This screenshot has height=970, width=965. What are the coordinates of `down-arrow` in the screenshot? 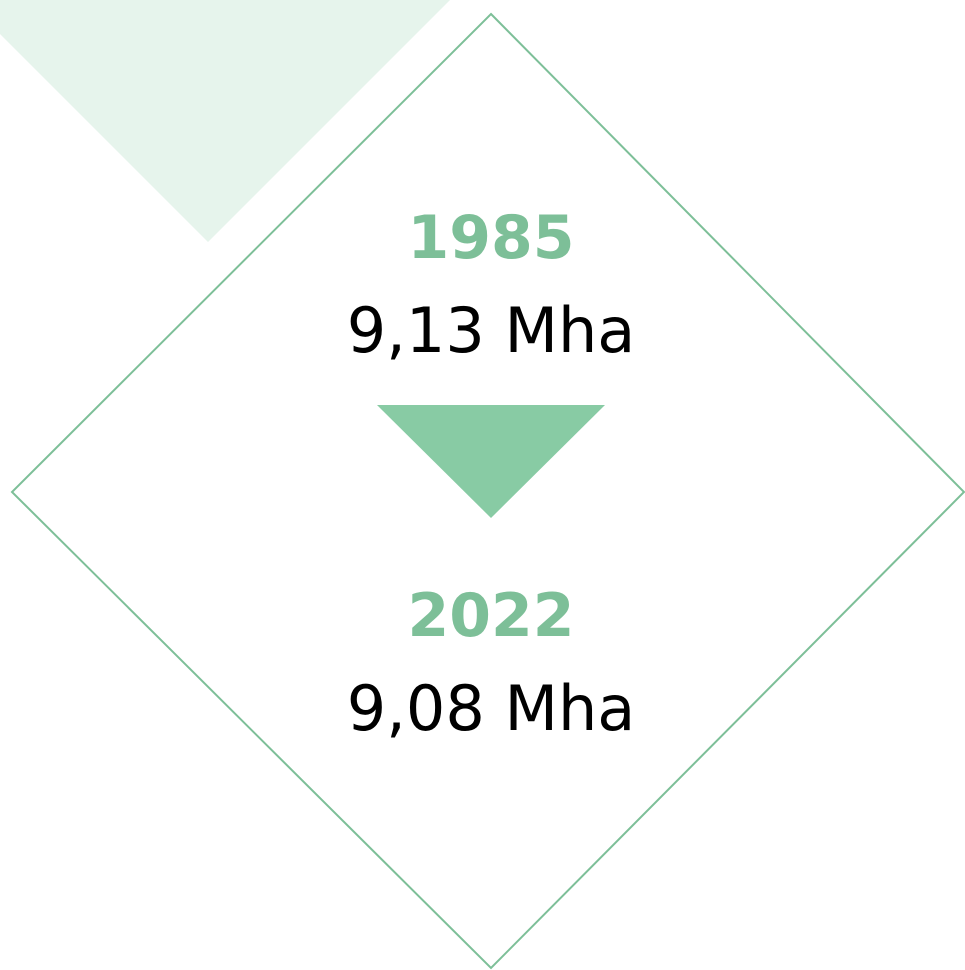 It's located at (491, 461).